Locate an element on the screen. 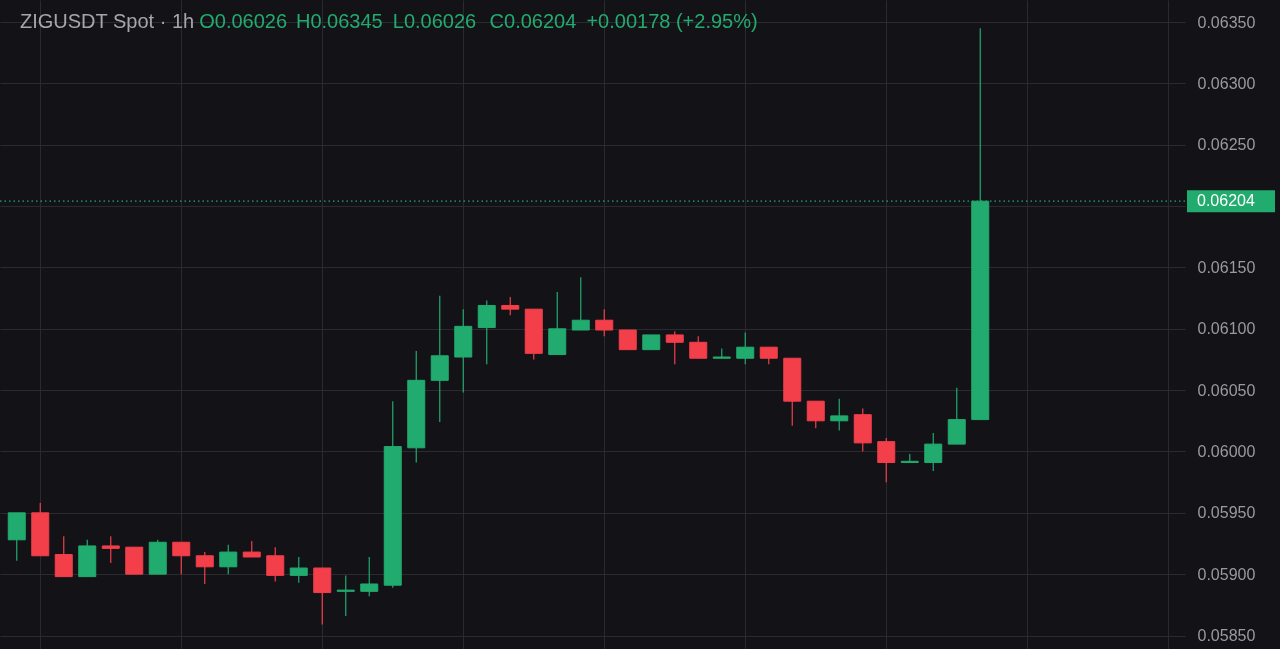  y-tick-label: 0.05900 is located at coordinates (1226, 574).